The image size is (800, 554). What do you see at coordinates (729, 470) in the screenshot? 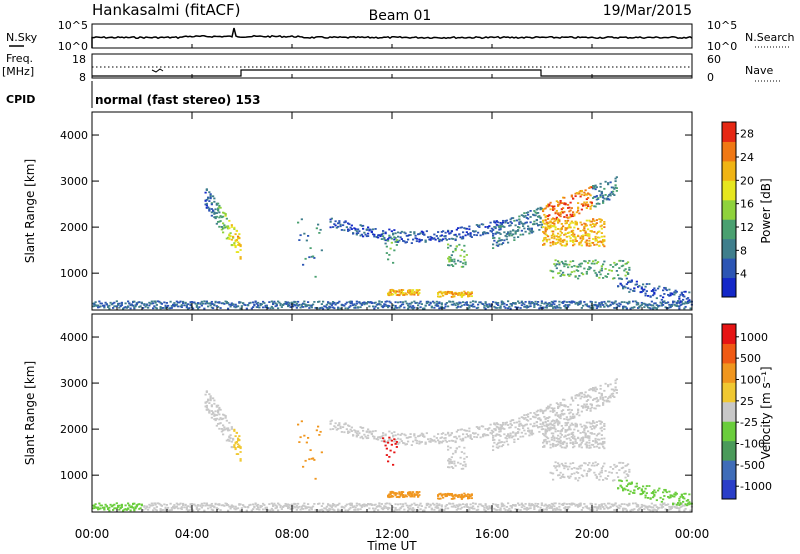
I see `colorbar-swatch` at bounding box center [729, 470].